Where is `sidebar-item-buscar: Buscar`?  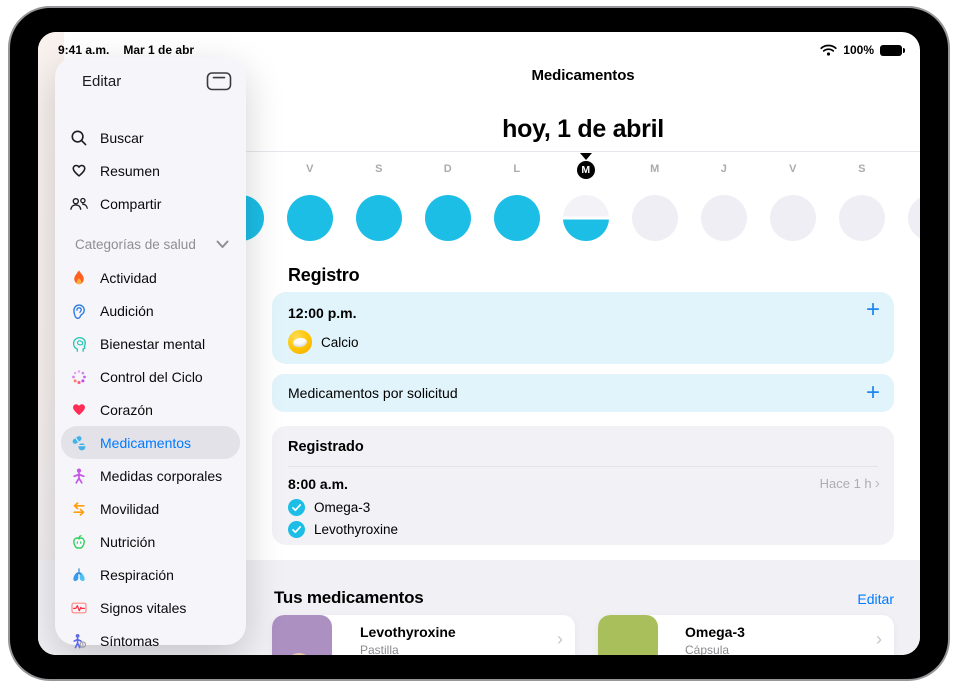 sidebar-item-buscar: Buscar is located at coordinates (150, 137).